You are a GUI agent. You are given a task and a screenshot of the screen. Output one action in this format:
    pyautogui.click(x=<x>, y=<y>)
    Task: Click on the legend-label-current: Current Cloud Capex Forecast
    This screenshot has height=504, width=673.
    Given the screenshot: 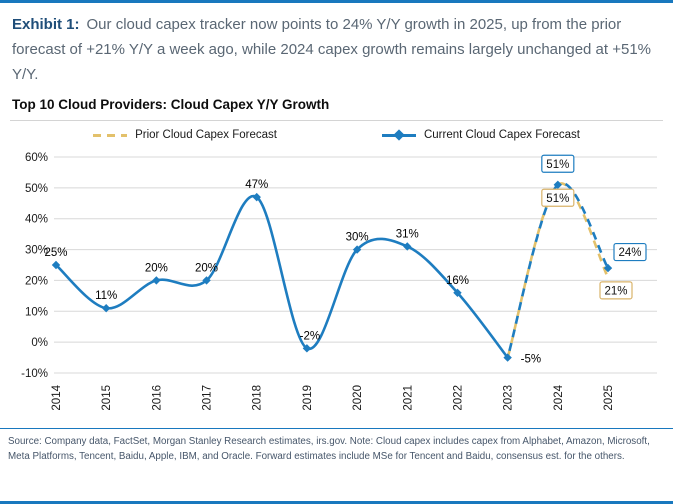 What is the action you would take?
    pyautogui.click(x=501, y=135)
    